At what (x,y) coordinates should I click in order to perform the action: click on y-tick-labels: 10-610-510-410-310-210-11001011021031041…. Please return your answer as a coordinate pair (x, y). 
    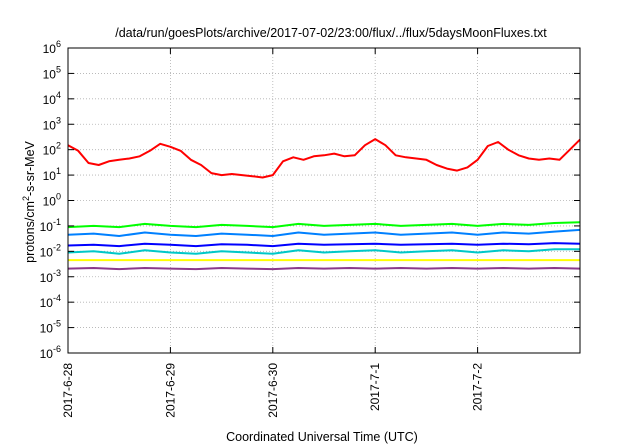
    Looking at the image, I should click on (50, 200).